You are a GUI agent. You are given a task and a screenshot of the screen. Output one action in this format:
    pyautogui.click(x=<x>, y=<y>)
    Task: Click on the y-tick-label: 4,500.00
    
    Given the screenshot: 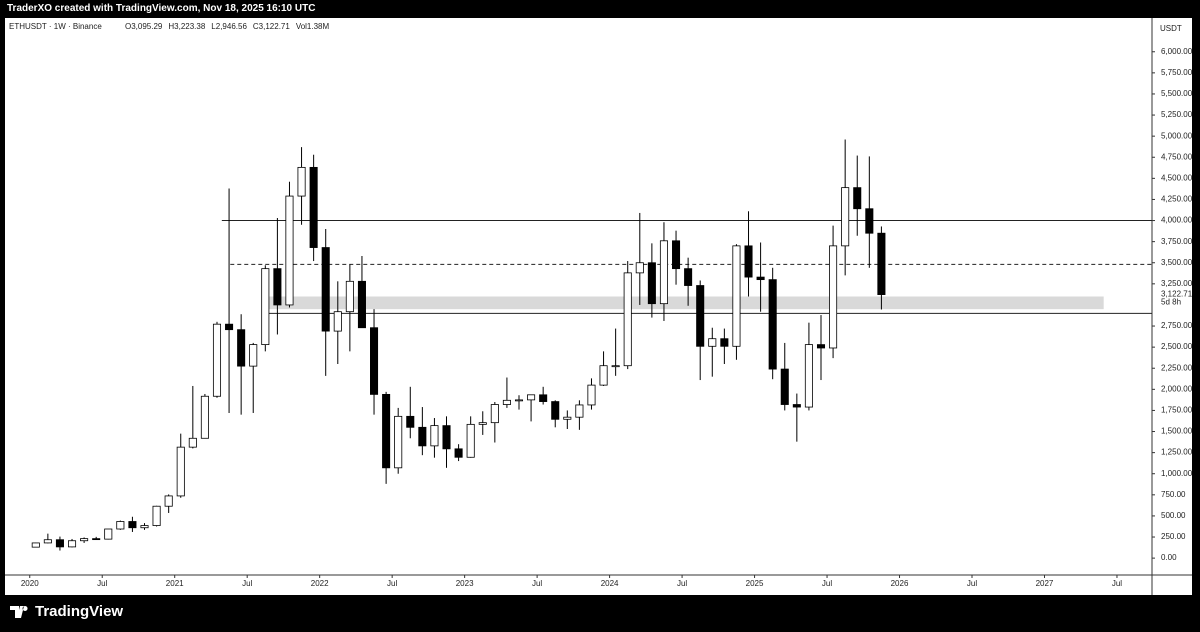 What is the action you would take?
    pyautogui.click(x=1176, y=177)
    